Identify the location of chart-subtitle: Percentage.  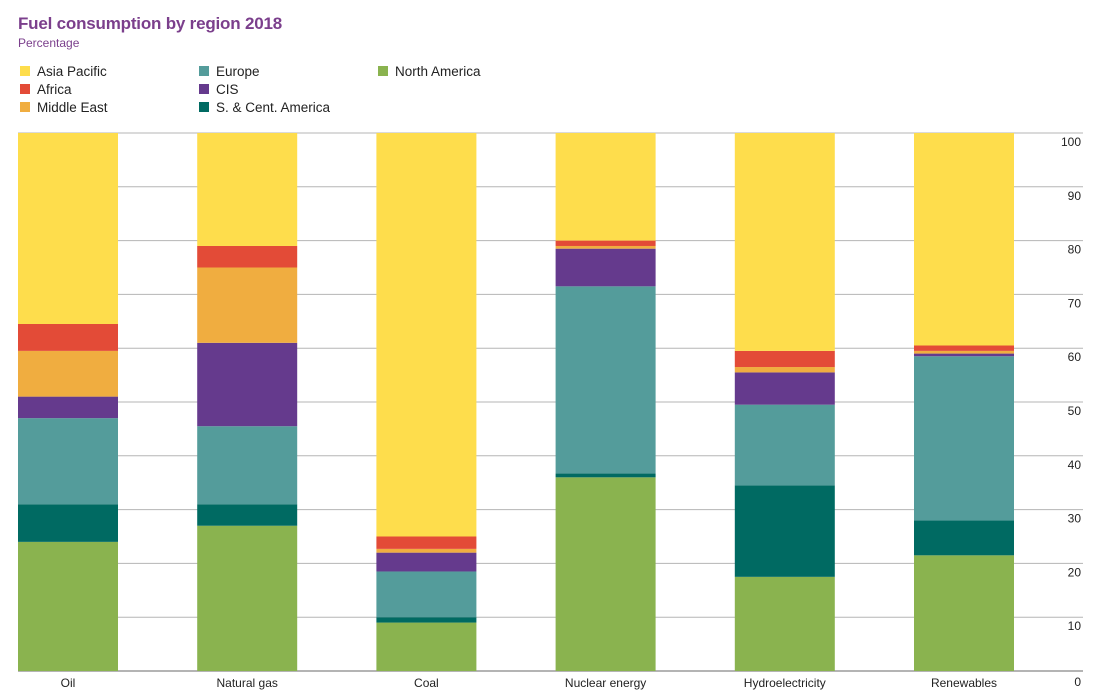
(49, 43).